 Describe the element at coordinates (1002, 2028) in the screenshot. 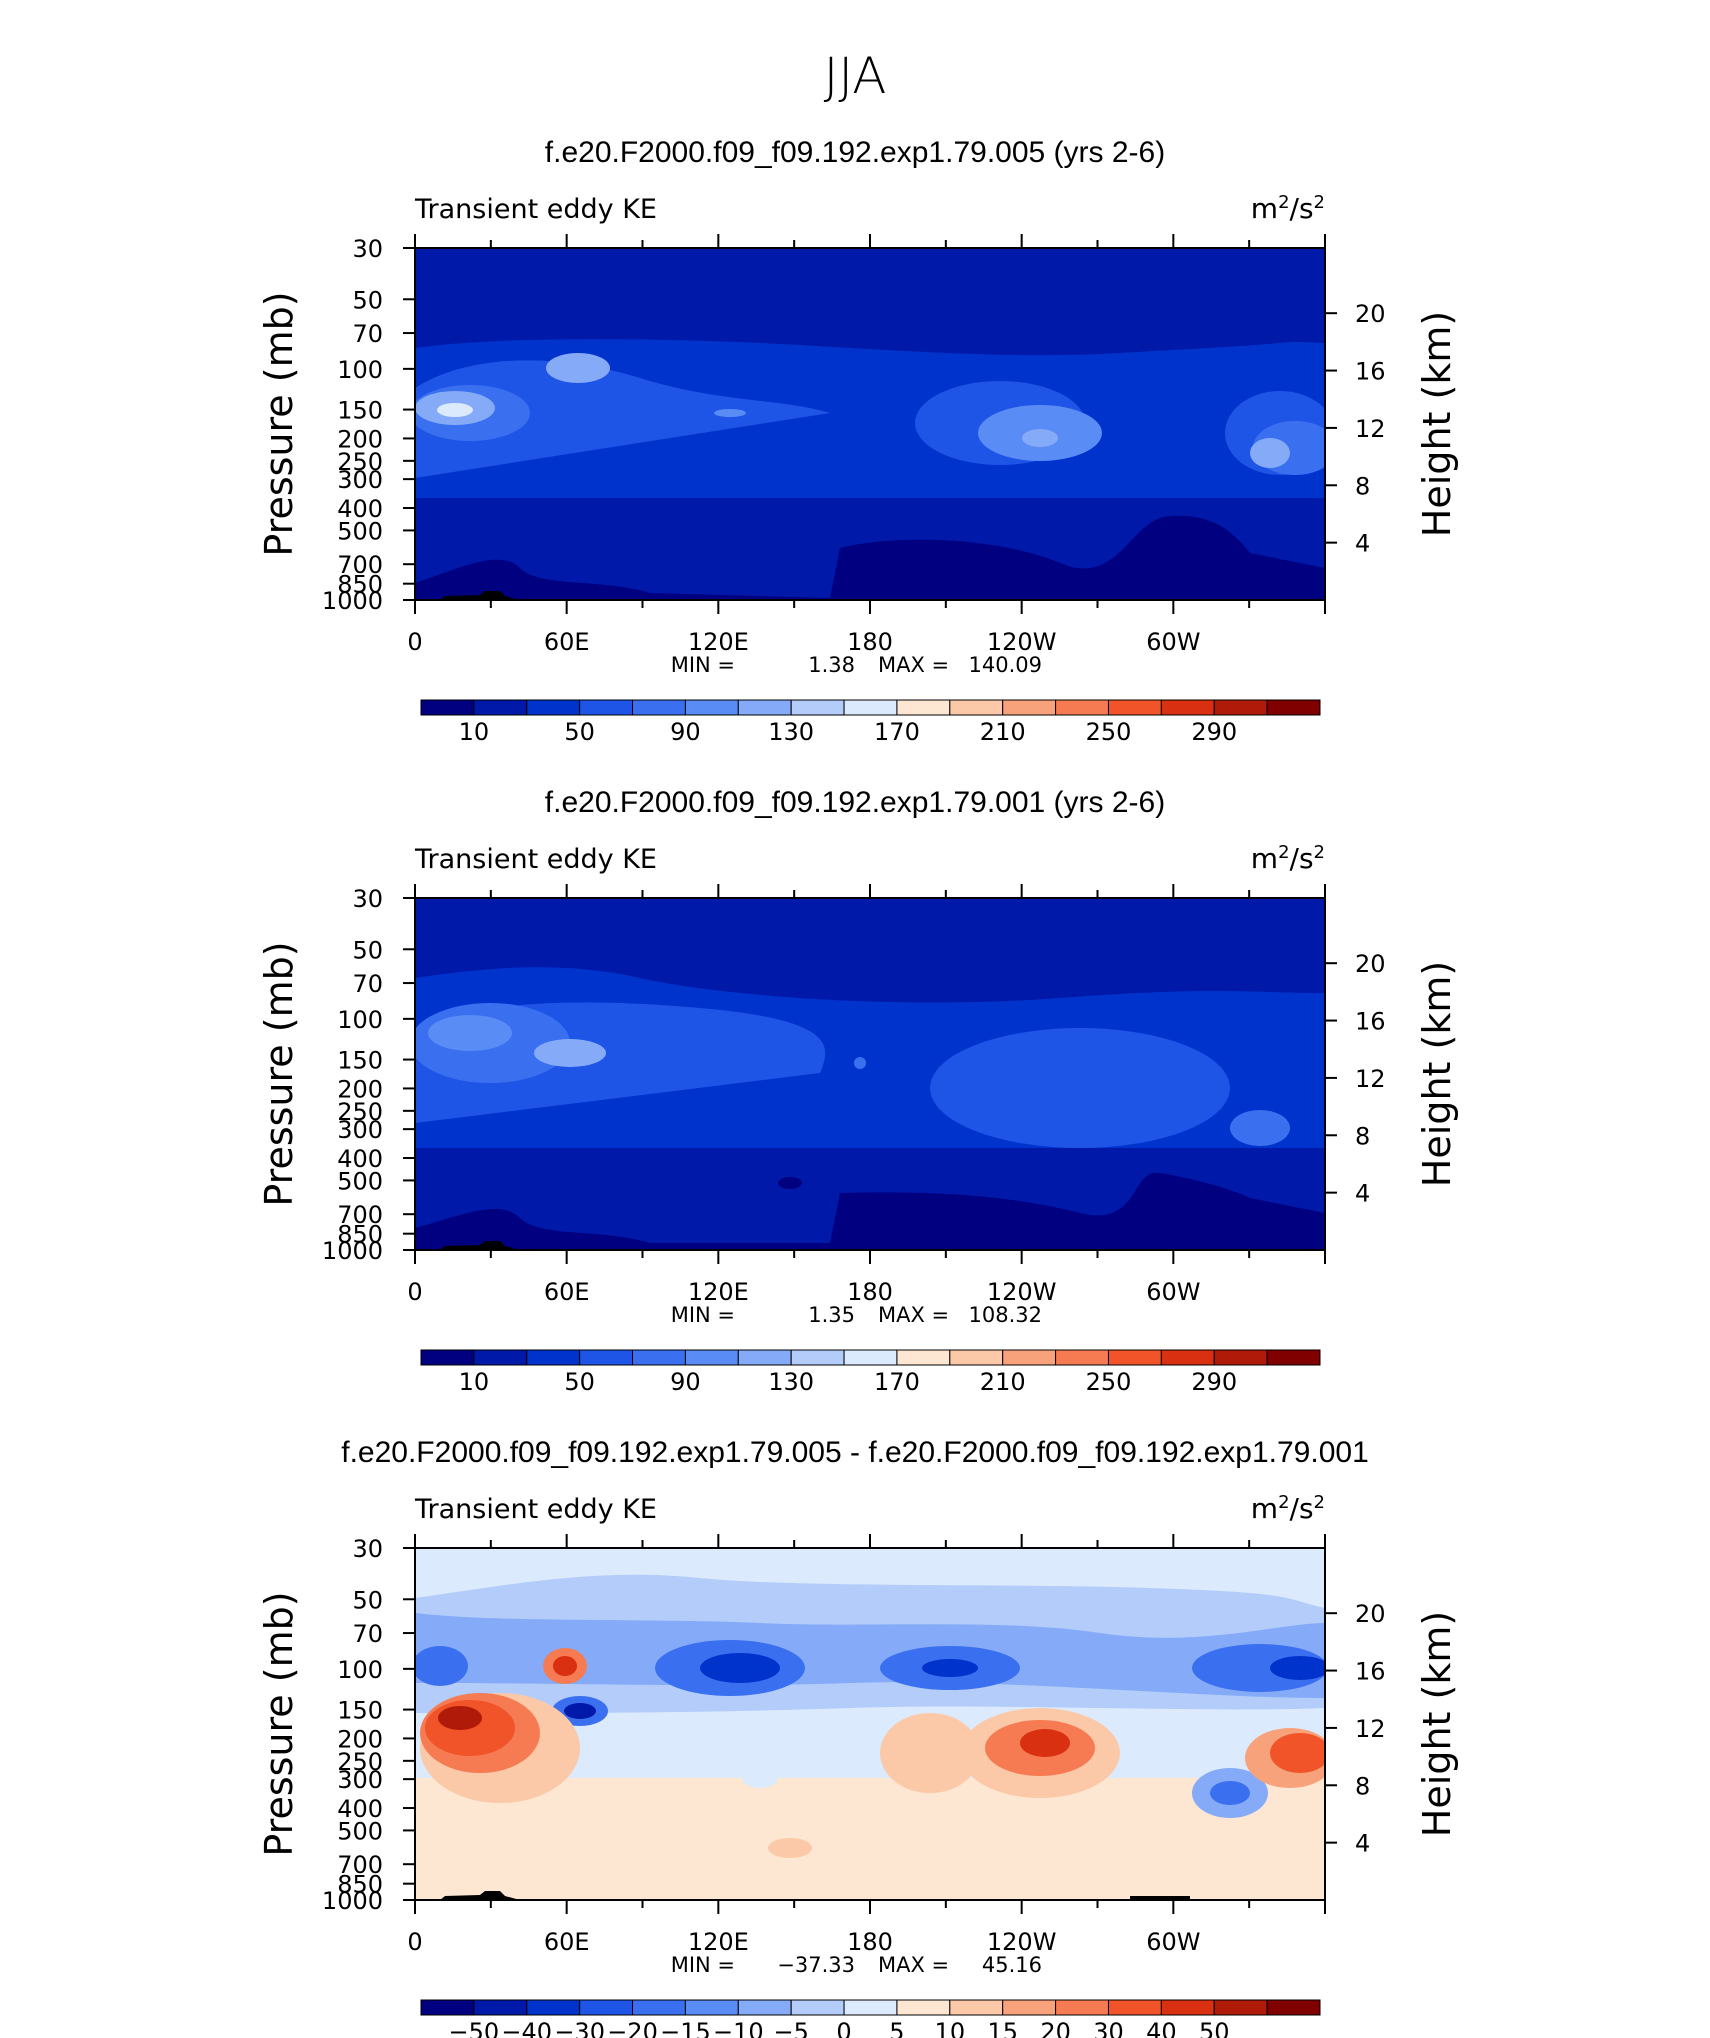

I see `colorbar-label: 15` at that location.